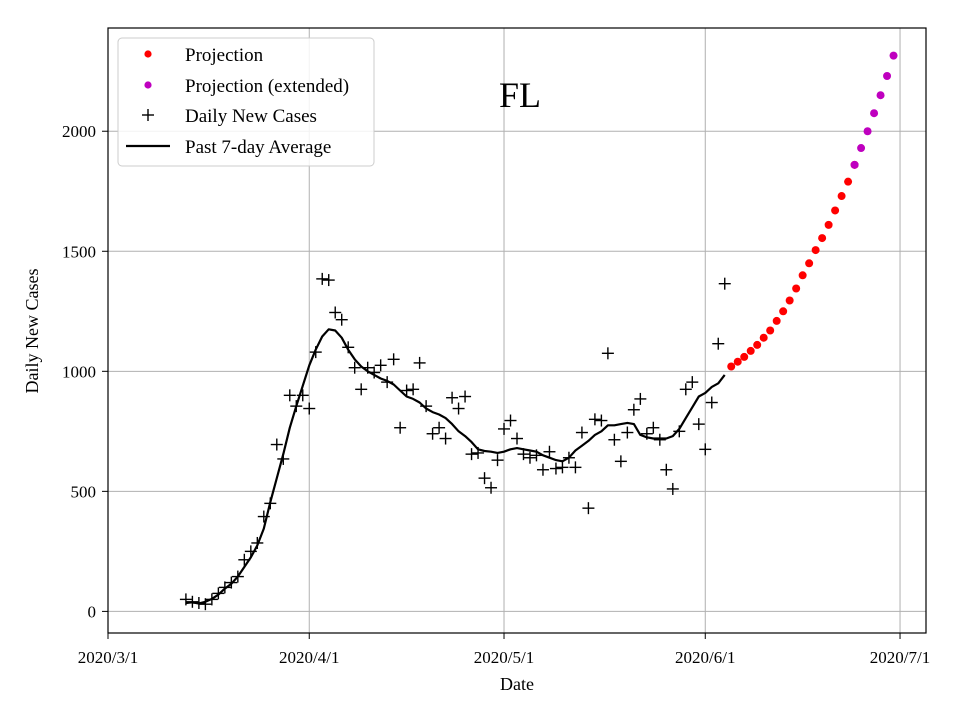 This screenshot has height=725, width=960. I want to click on y-tick-label: 0, so click(92, 611).